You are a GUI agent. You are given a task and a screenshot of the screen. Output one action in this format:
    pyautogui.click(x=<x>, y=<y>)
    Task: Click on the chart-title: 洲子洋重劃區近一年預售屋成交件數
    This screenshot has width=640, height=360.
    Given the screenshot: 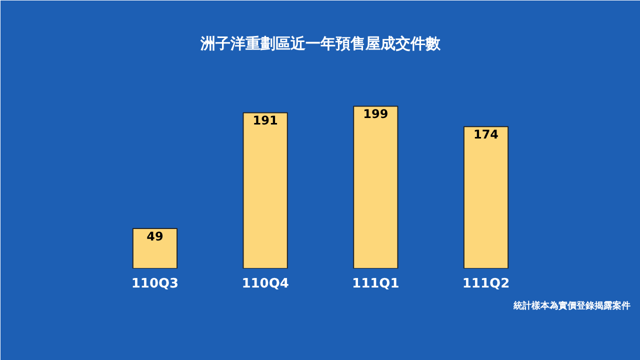 What is the action you would take?
    pyautogui.click(x=321, y=43)
    